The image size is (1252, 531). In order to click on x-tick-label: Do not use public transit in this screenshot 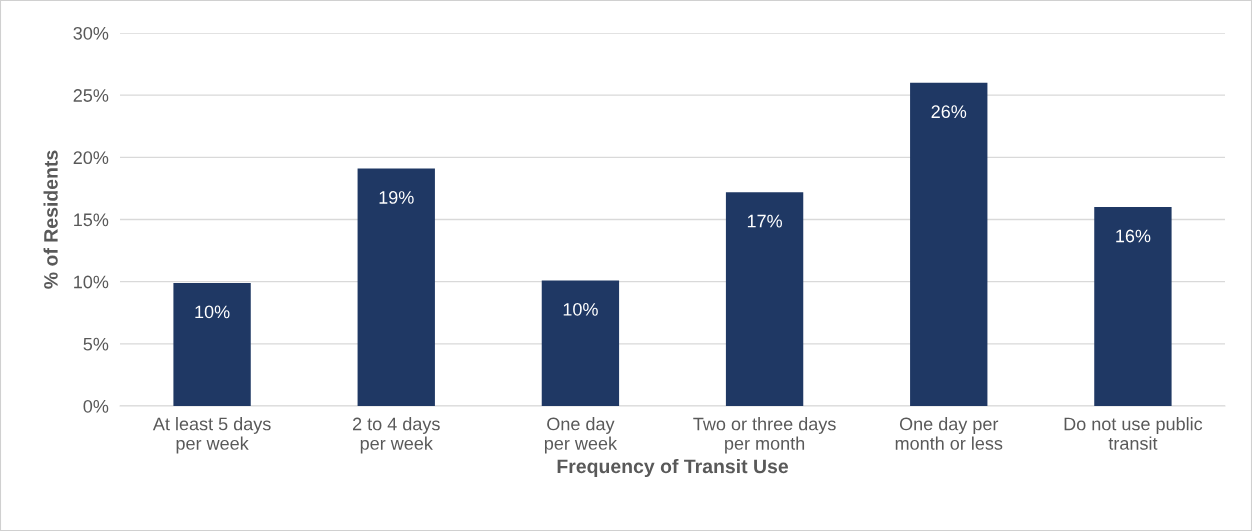, I will do `click(1133, 433)`.